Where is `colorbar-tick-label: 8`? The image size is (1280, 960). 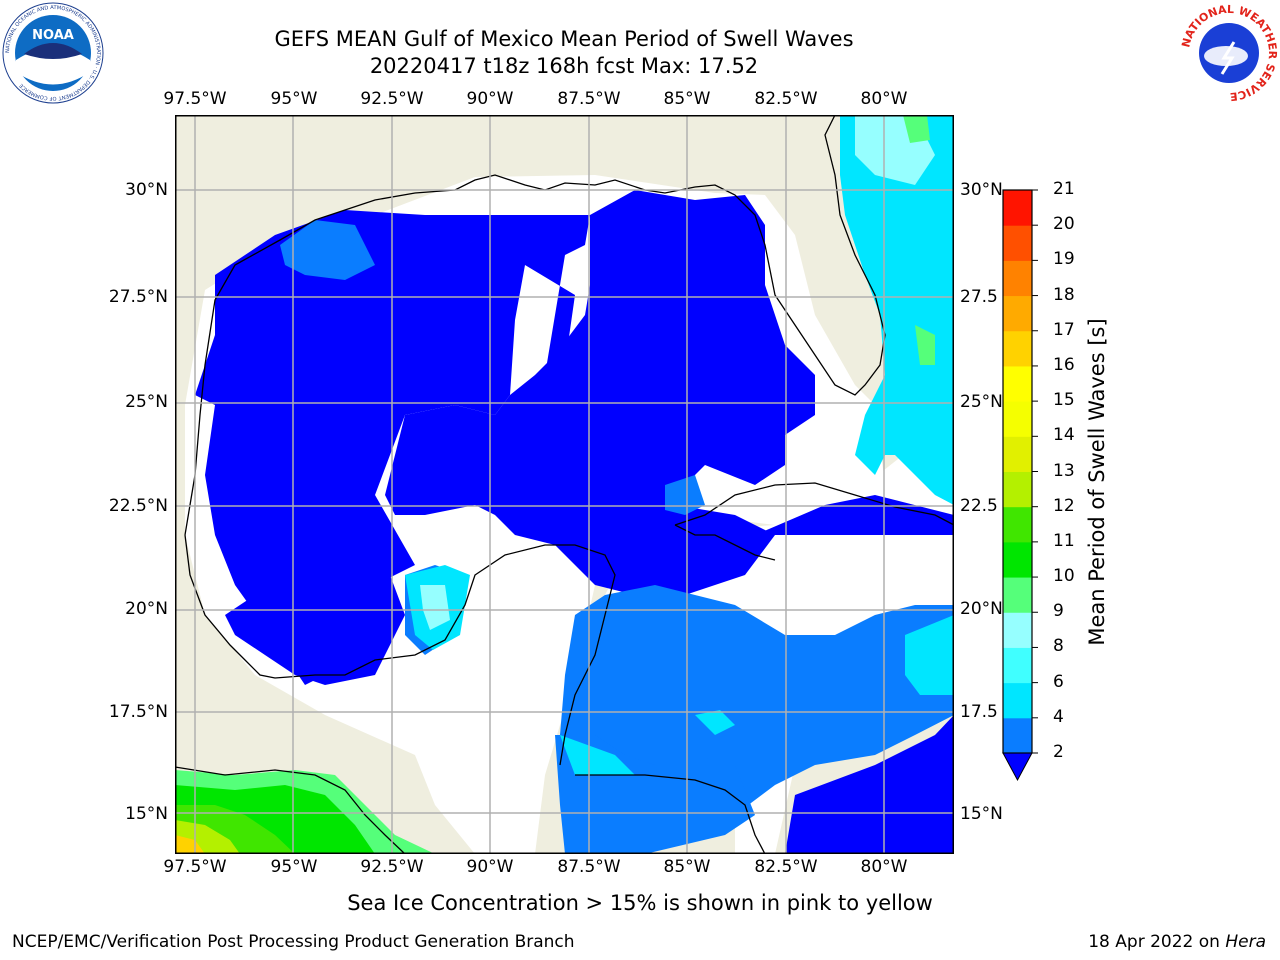 colorbar-tick-label: 8 is located at coordinates (1058, 646).